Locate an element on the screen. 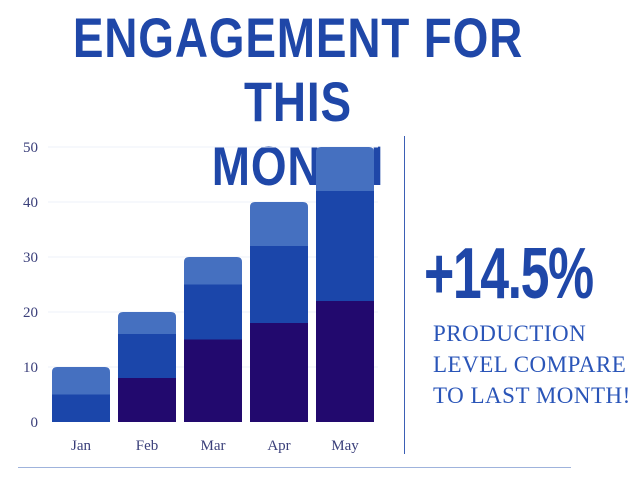 The width and height of the screenshot is (644, 480). bar-may is located at coordinates (345, 284).